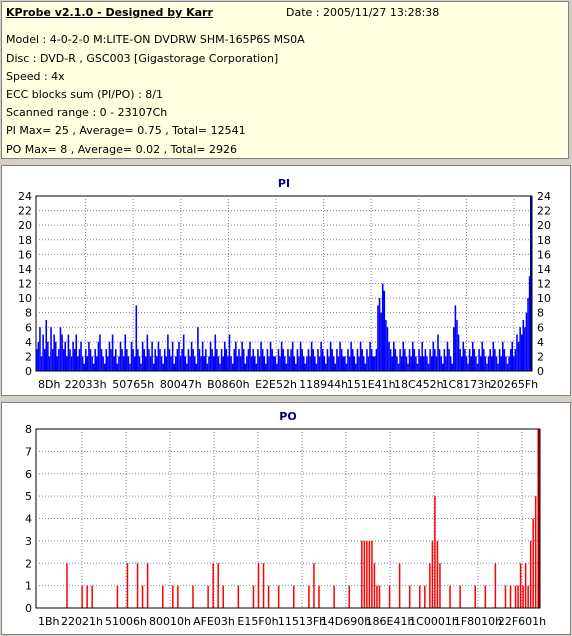 The width and height of the screenshot is (572, 636). I want to click on x-tick-label: 22033h, so click(86, 384).